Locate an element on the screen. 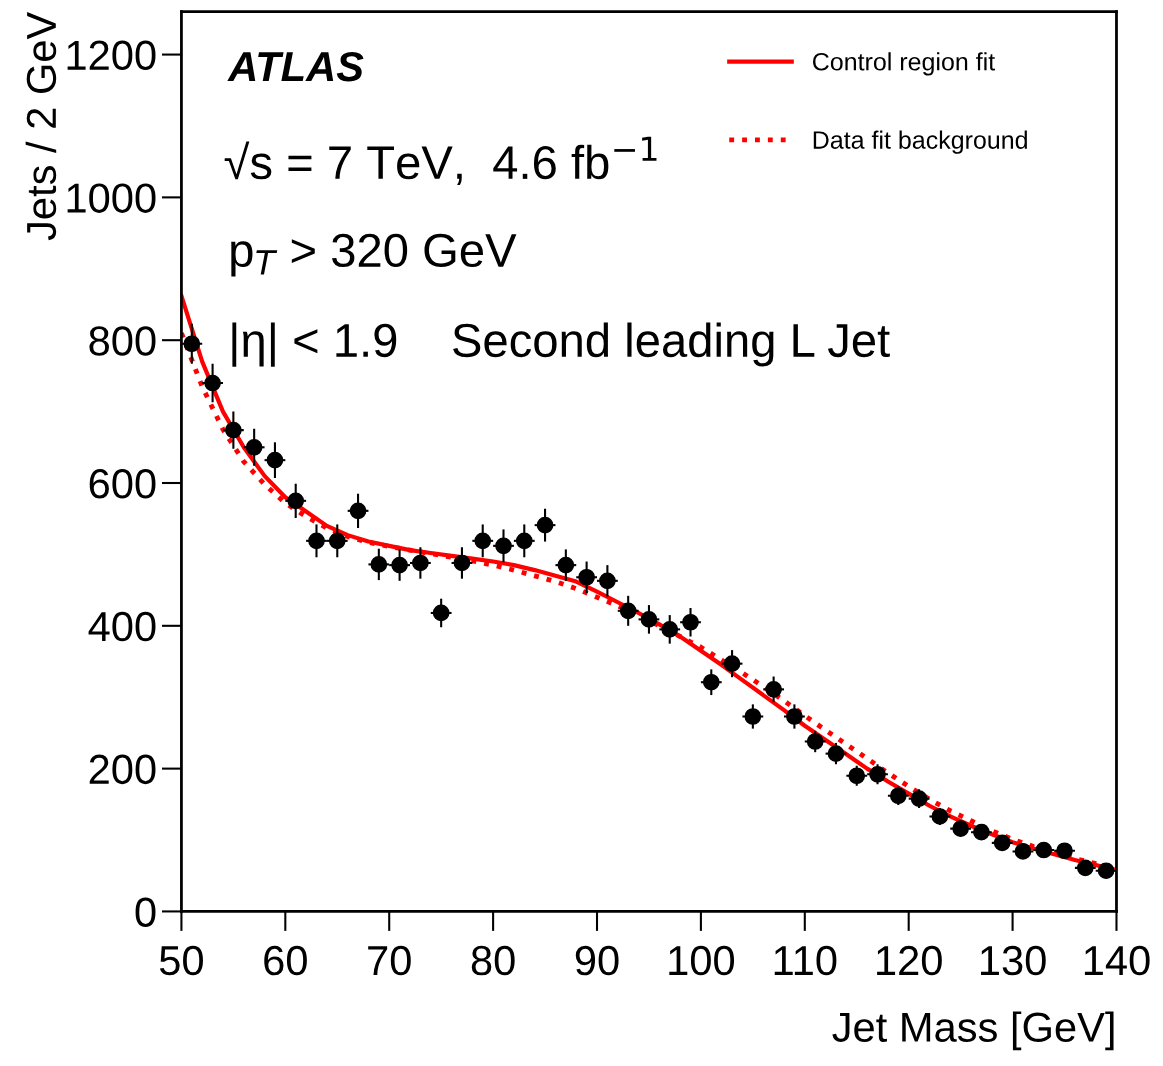 The width and height of the screenshot is (1163, 1066). x-tick-label: 70 is located at coordinates (389, 960).